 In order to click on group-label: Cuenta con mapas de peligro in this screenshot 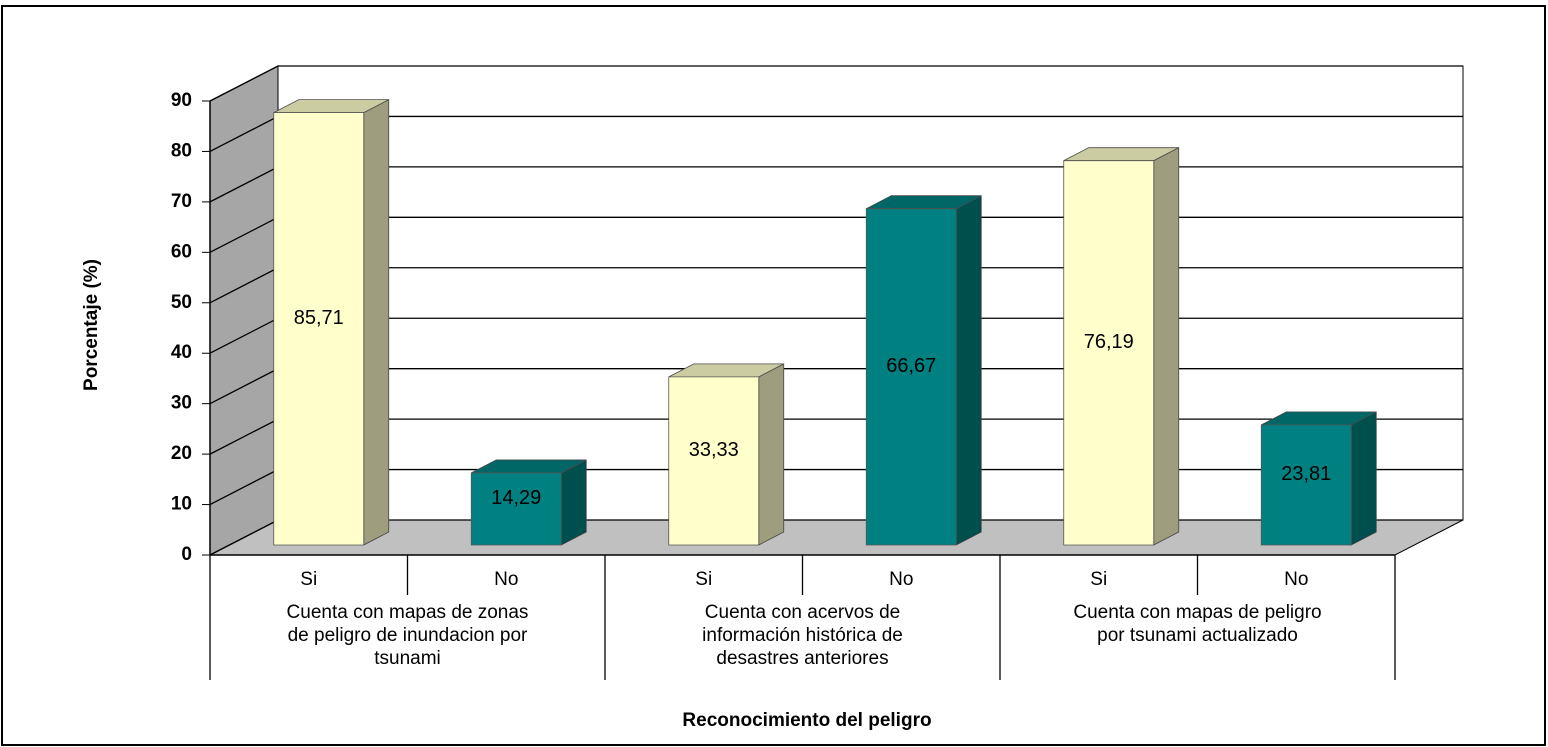, I will do `click(1197, 612)`.